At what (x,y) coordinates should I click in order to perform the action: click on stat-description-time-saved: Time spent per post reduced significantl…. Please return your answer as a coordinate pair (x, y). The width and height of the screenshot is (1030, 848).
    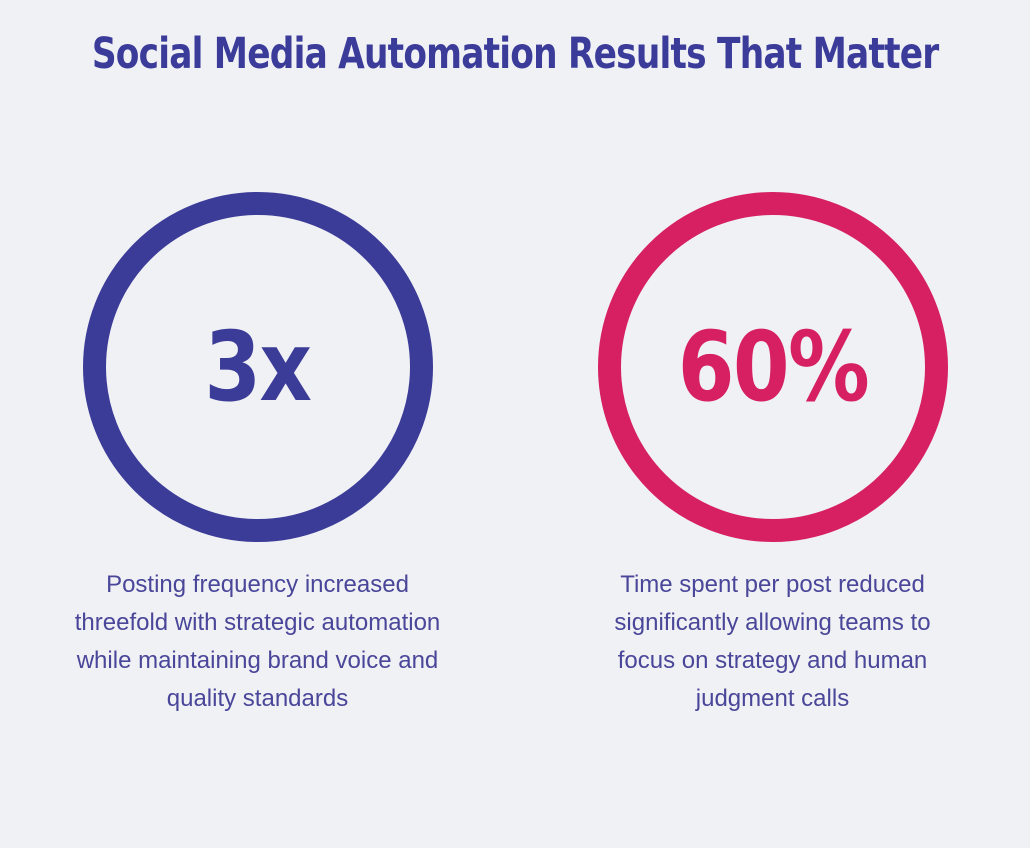
    Looking at the image, I should click on (772, 641).